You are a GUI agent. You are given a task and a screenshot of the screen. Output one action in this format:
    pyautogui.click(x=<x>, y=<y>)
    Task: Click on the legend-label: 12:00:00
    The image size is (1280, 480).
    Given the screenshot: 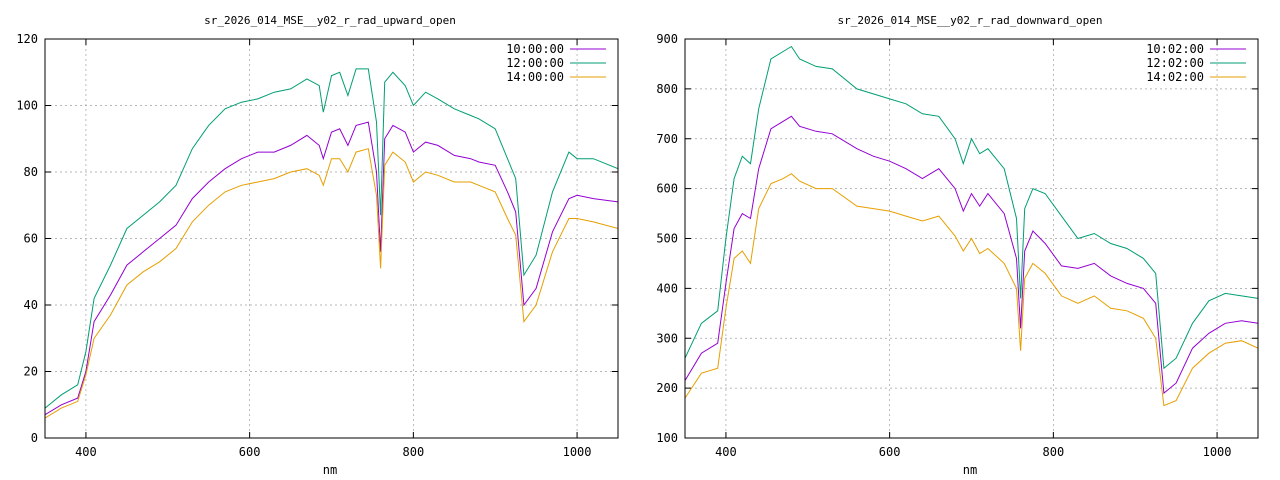 What is the action you would take?
    pyautogui.click(x=535, y=63)
    